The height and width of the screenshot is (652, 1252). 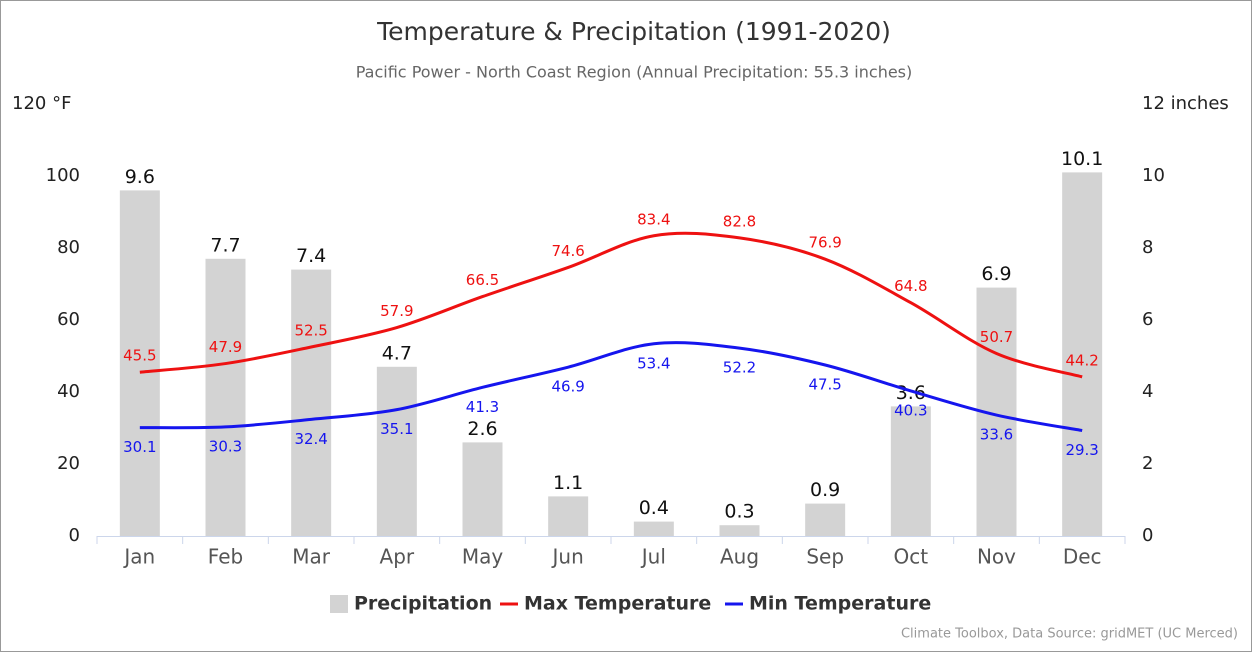 I want to click on y-tick-label: 40, so click(x=68, y=391).